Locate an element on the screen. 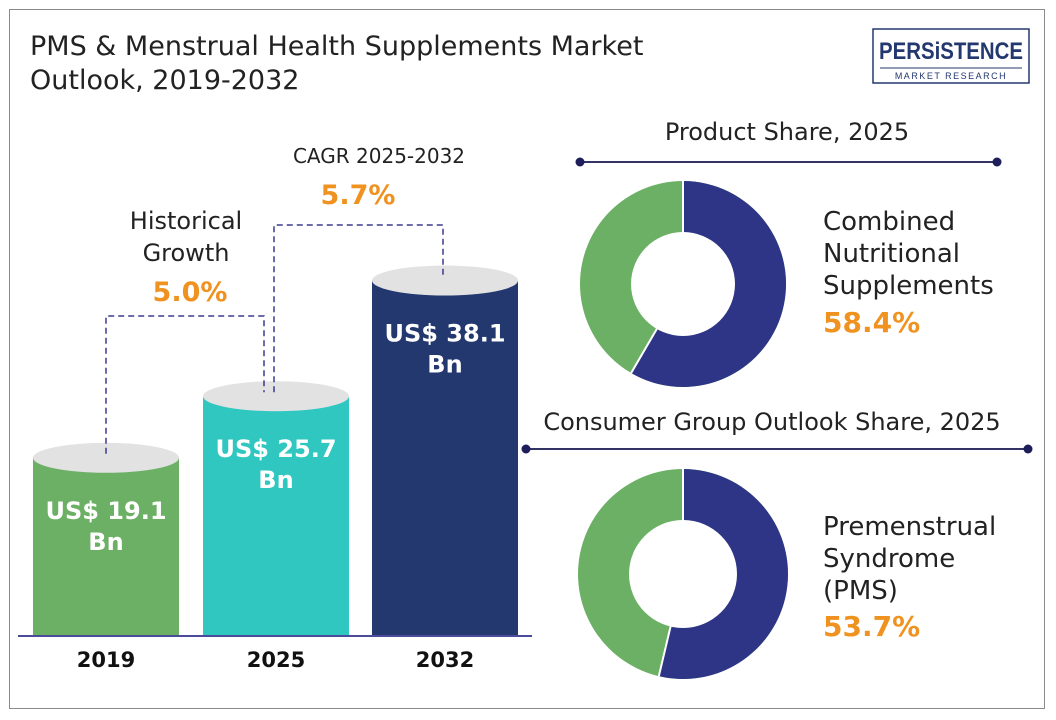 This screenshot has height=720, width=1056. bar-cap-2019 is located at coordinates (106, 457).